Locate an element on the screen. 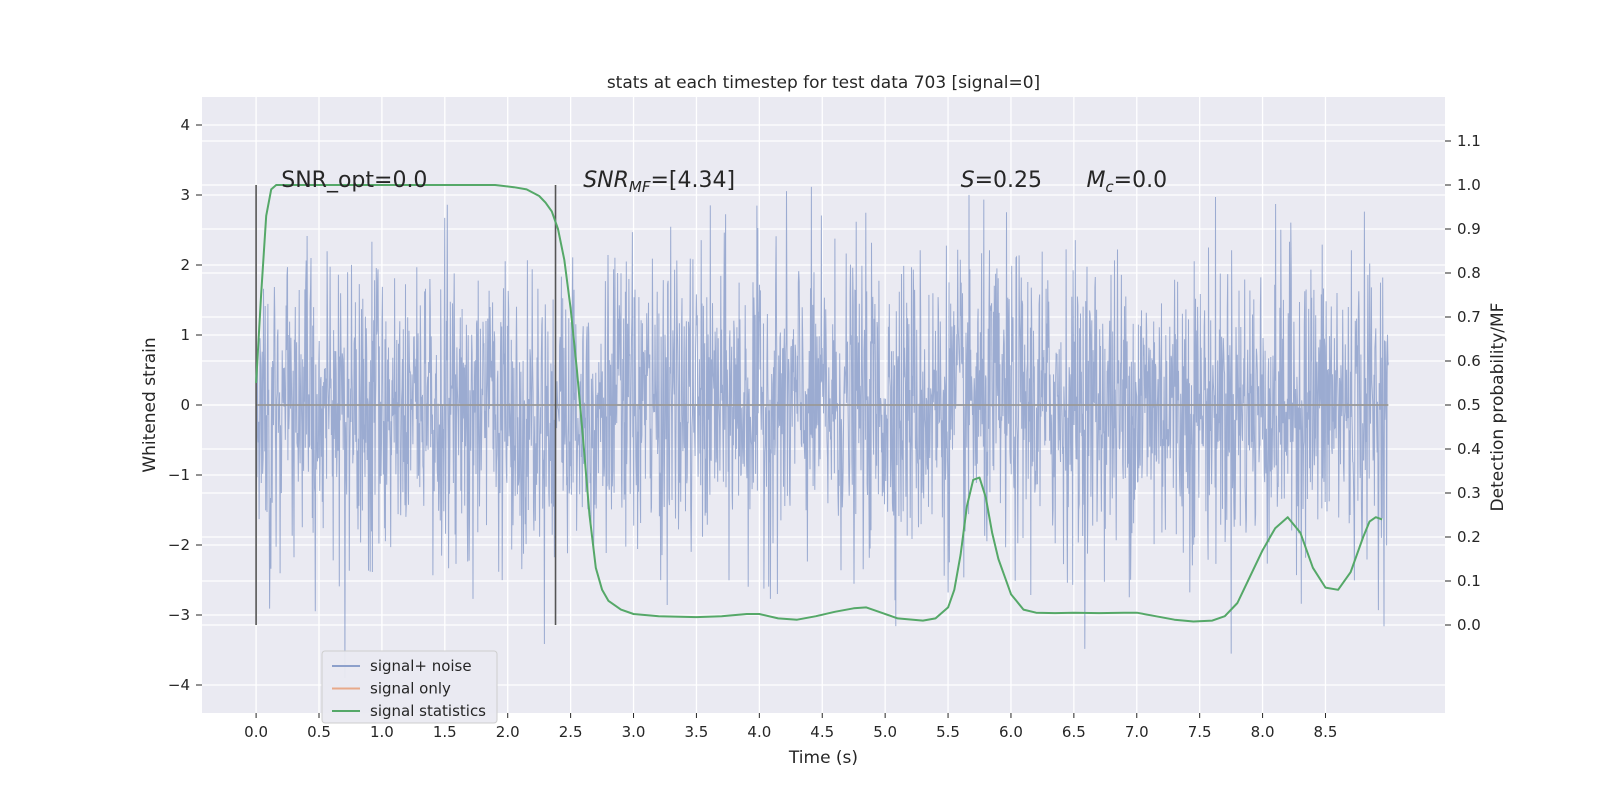 Image resolution: width=1600 pixels, height=800 pixels. y-right-tick-label: 0.9 is located at coordinates (1469, 229).